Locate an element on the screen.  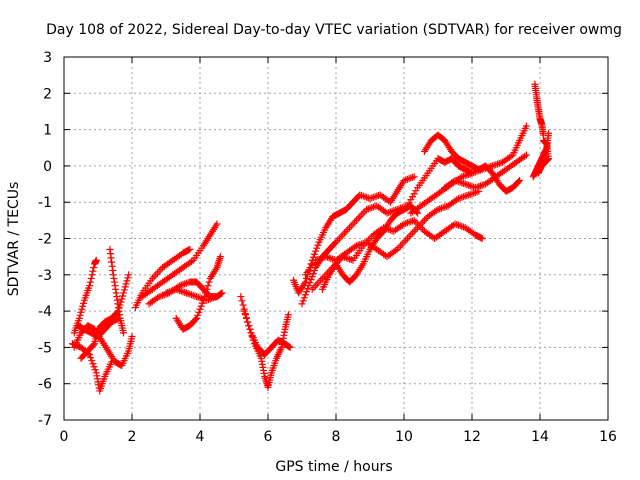
series-track-h is located at coordinates (179, 260).